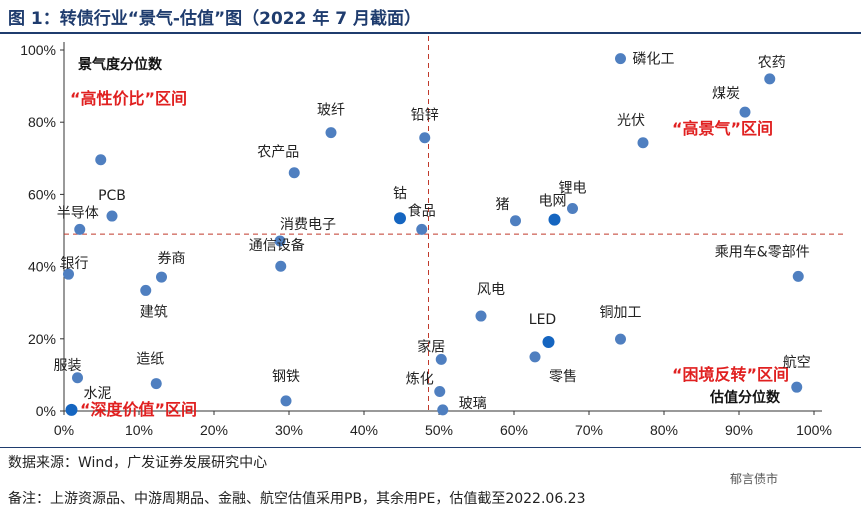 This screenshot has height=520, width=861. What do you see at coordinates (68, 366) in the screenshot?
I see `point-label: 服装` at bounding box center [68, 366].